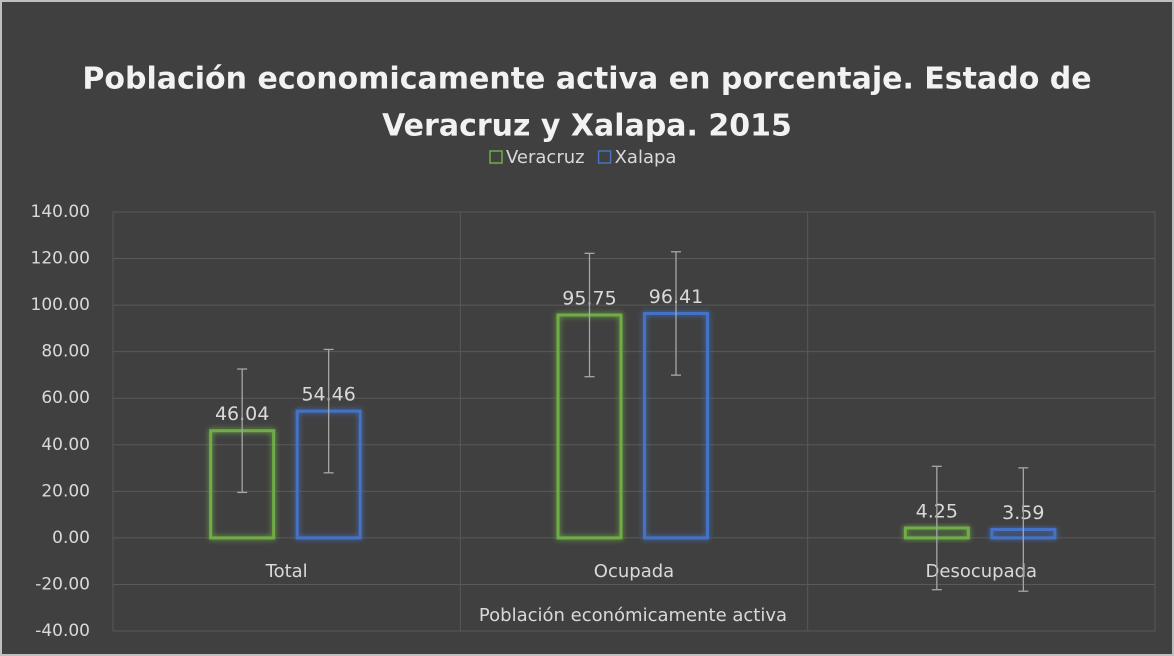  Describe the element at coordinates (60, 212) in the screenshot. I see `y-tick-label: 140.00` at that location.